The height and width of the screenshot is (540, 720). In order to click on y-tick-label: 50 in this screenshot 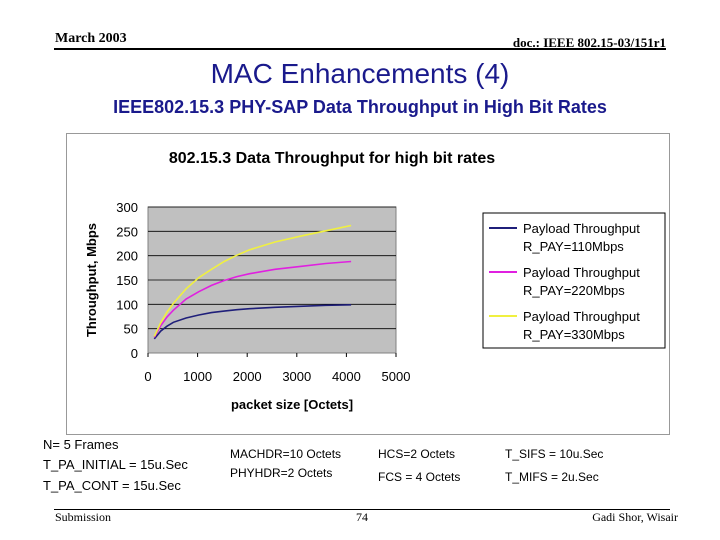, I will do `click(131, 329)`.